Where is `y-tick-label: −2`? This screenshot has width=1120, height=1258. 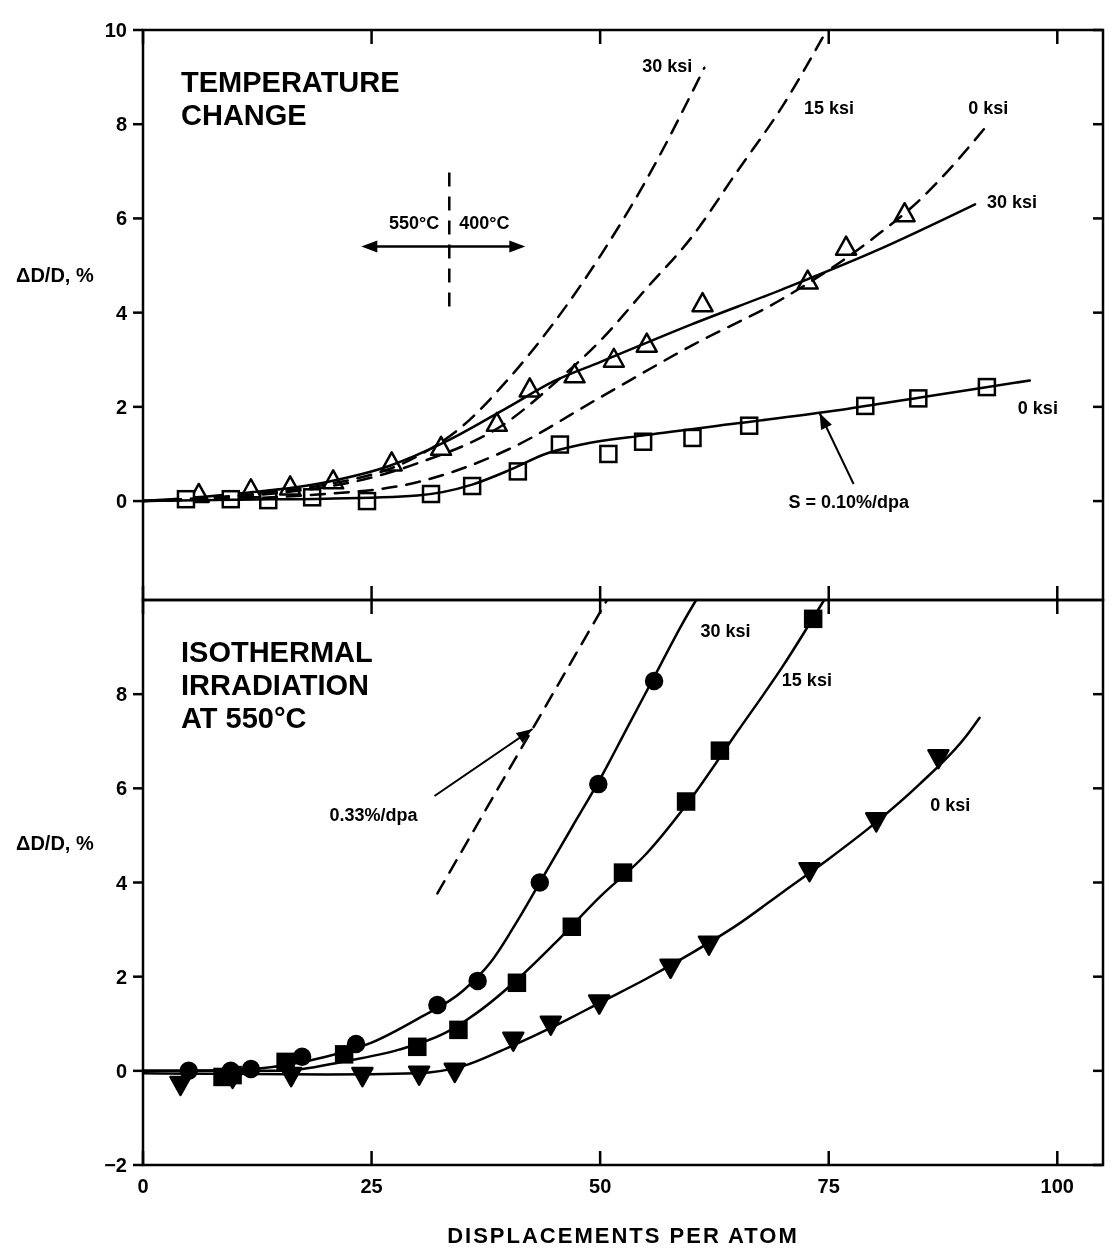
y-tick-label: −2 is located at coordinates (115, 1165).